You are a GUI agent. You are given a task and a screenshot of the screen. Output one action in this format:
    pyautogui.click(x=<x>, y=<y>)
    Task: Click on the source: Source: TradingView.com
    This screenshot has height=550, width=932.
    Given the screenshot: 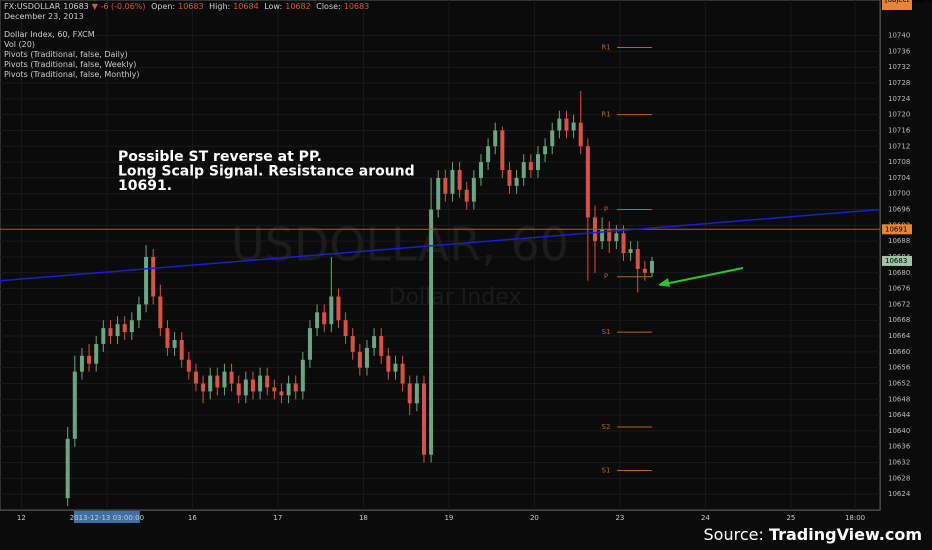 What is the action you would take?
    pyautogui.click(x=813, y=534)
    